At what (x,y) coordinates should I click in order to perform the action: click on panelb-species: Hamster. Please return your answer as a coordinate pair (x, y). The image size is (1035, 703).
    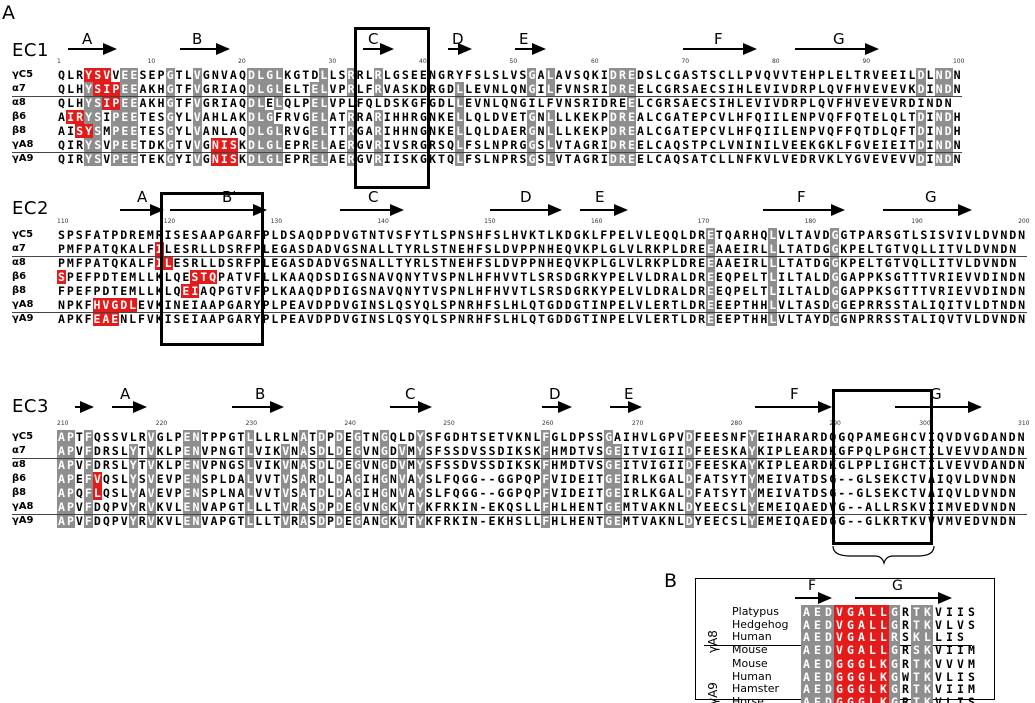
    Looking at the image, I should click on (756, 688).